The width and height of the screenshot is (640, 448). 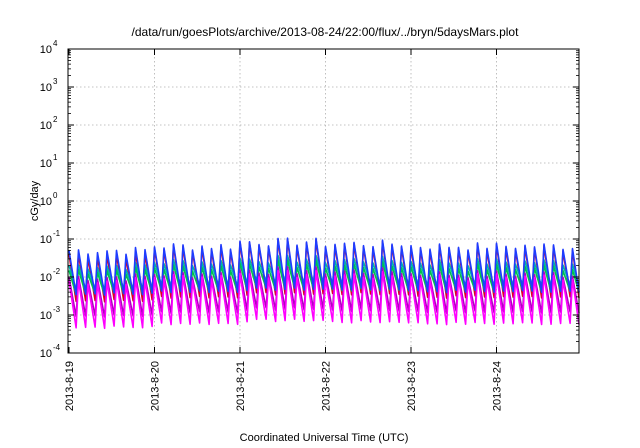 I want to click on x-tick-label: 2013-8-19, so click(x=70, y=386).